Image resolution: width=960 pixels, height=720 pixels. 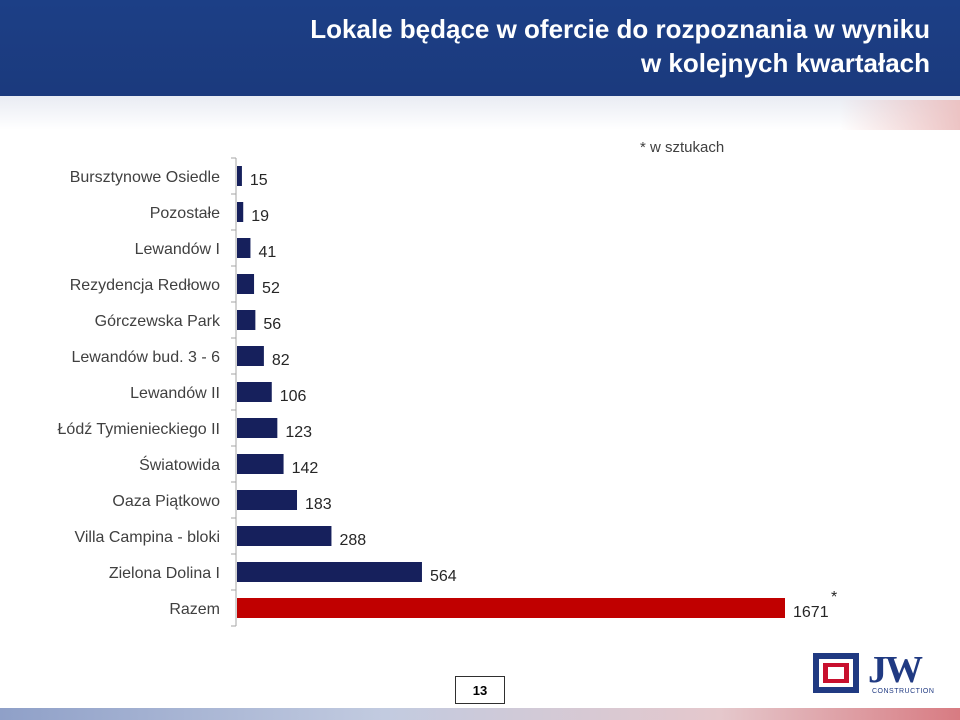 I want to click on page-number: 13, so click(x=480, y=690).